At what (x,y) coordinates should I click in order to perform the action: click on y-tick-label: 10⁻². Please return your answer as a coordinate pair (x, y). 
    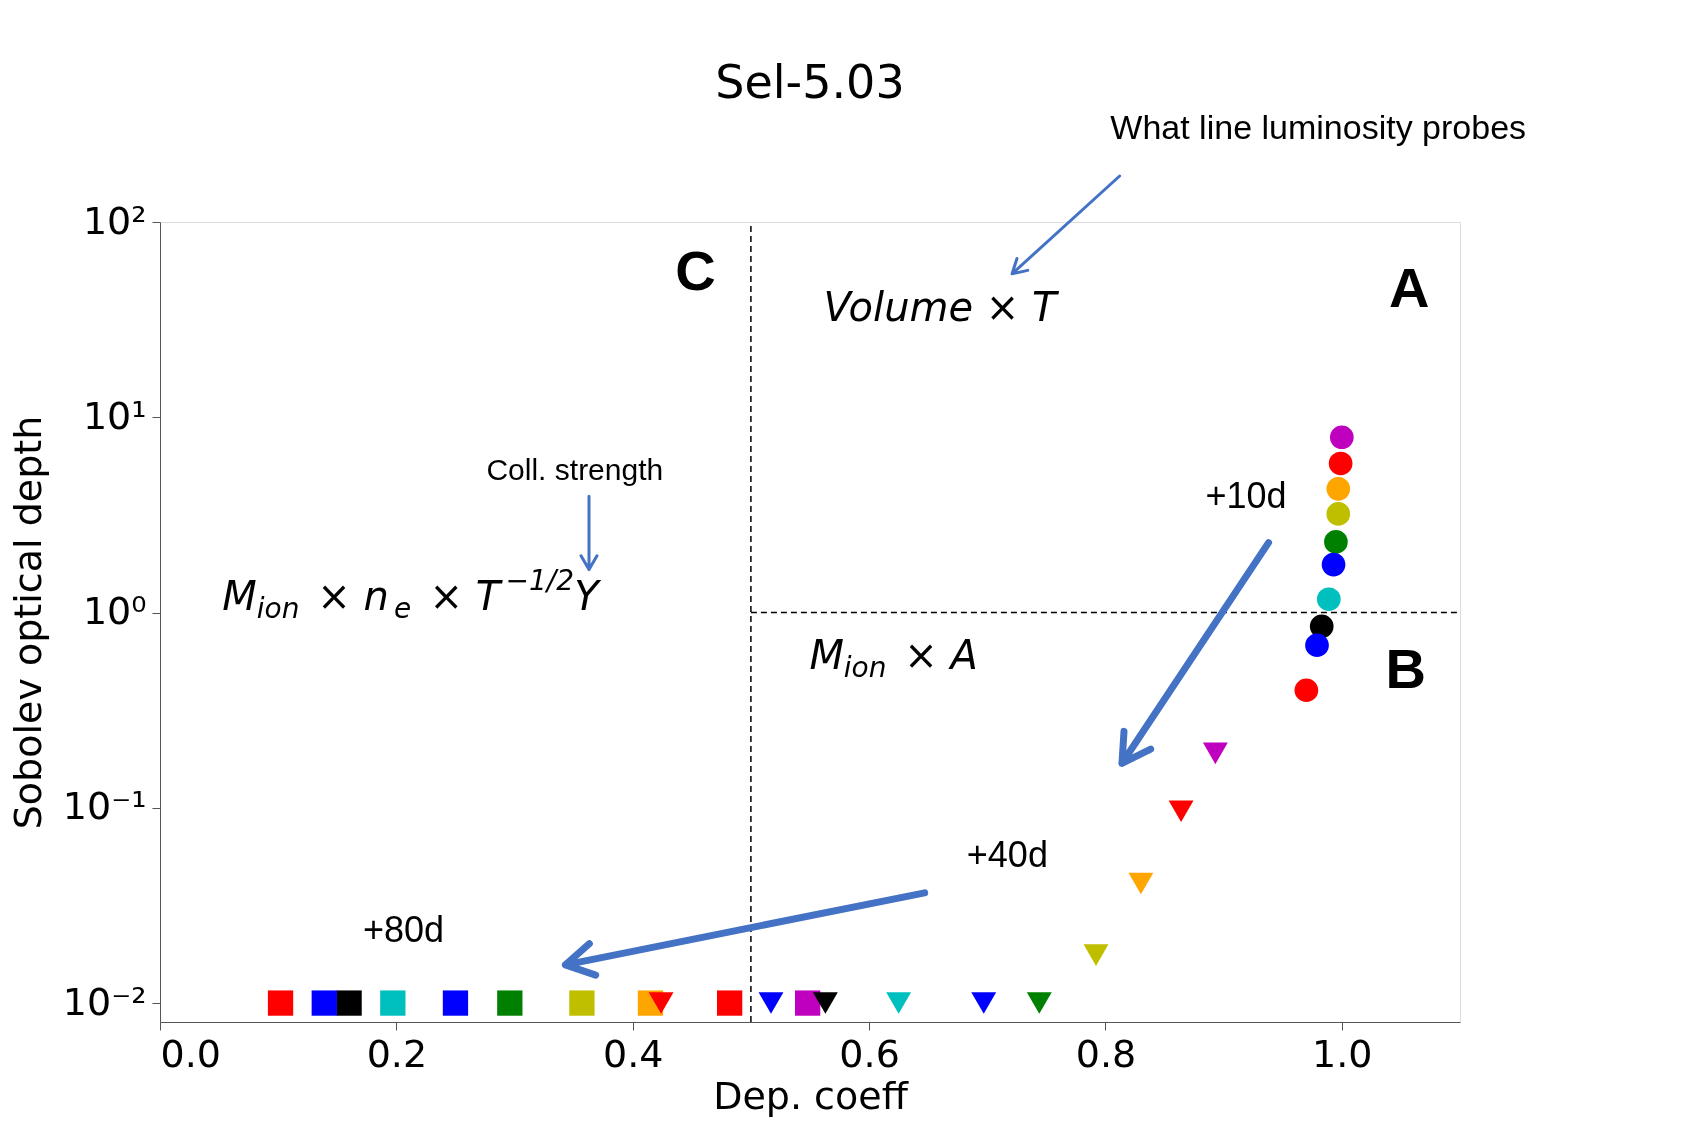
    Looking at the image, I should click on (104, 1001).